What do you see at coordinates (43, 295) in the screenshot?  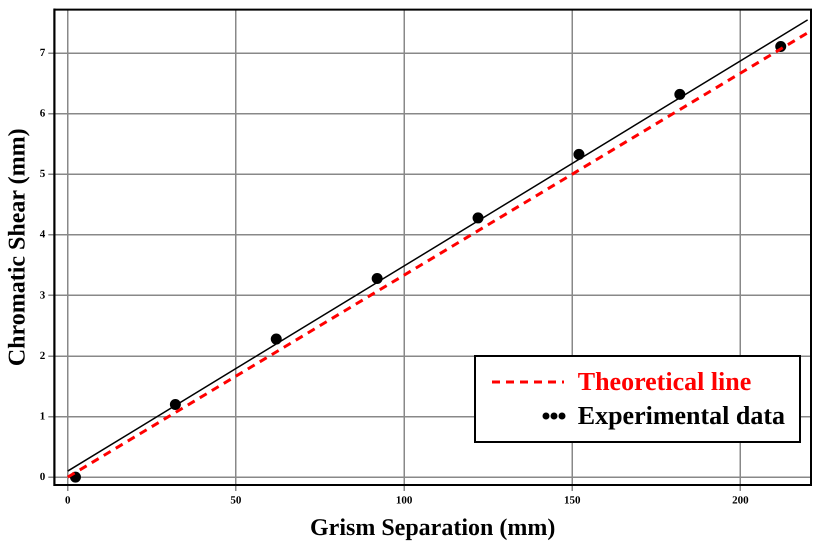 I see `y-tick-label: 3` at bounding box center [43, 295].